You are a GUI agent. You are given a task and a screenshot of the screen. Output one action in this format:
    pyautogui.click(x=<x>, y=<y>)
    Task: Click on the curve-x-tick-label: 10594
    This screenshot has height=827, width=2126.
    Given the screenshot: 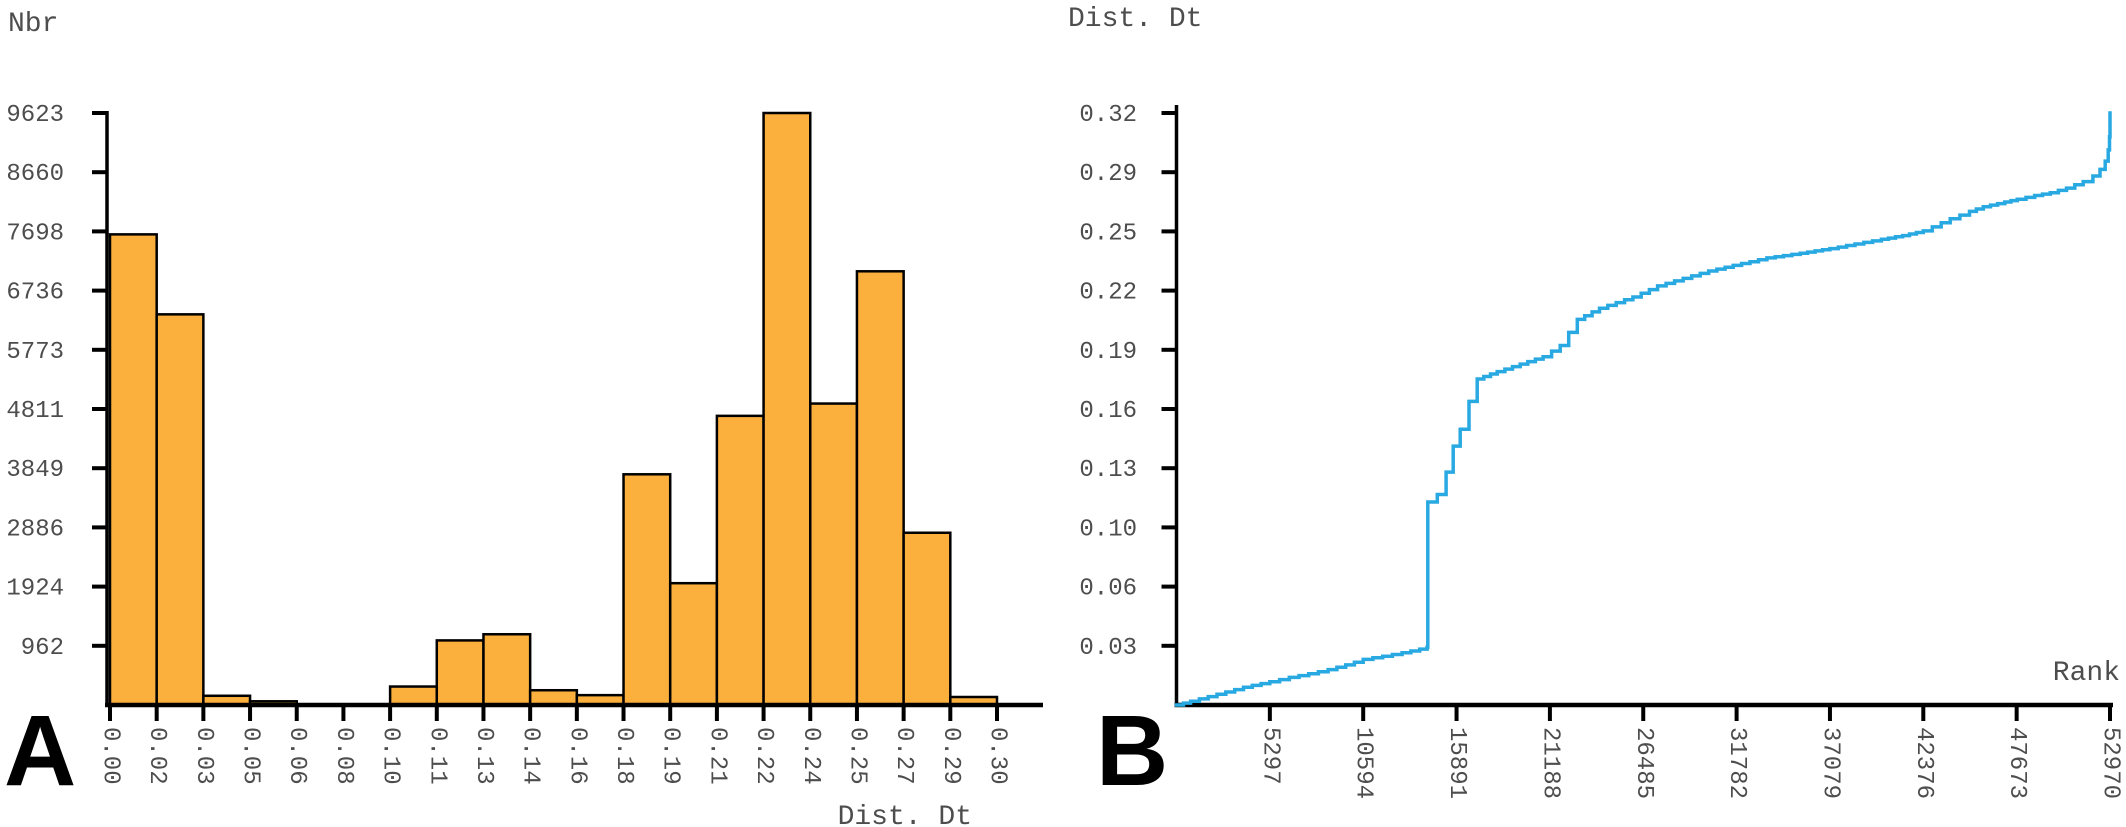 What is the action you would take?
    pyautogui.click(x=1363, y=763)
    